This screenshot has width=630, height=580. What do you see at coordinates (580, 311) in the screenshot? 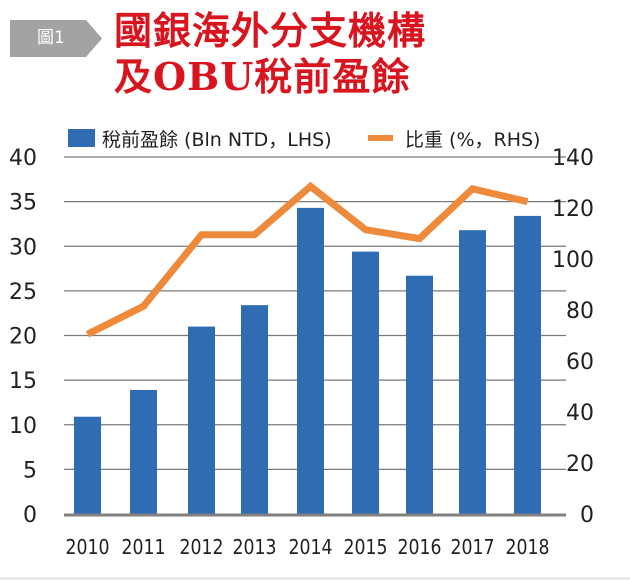
I see `right-axis-tick-label: 80` at bounding box center [580, 311].